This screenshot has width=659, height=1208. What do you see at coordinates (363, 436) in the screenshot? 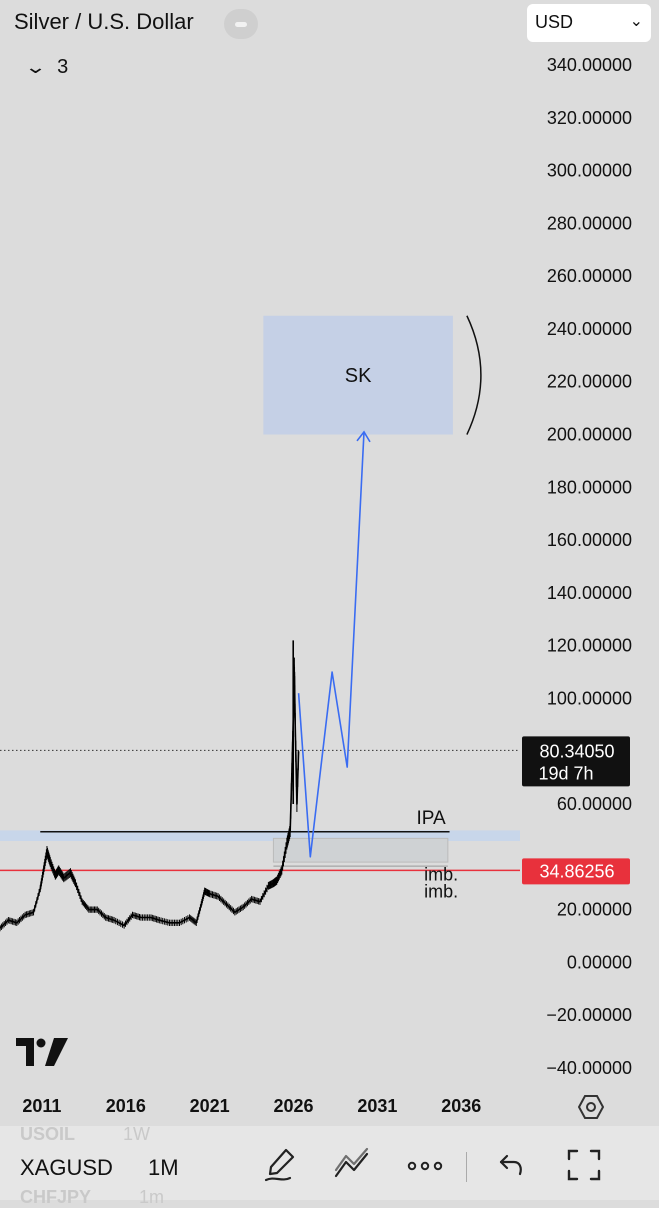
I see `projection-arrowhead` at bounding box center [363, 436].